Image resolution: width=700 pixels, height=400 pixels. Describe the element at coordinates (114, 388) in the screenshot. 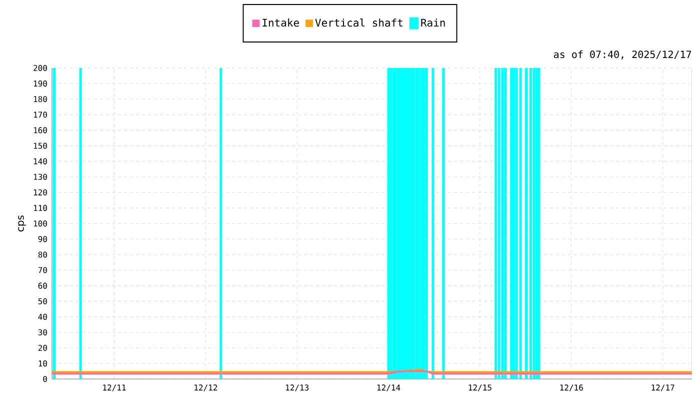

I see `x-tick-label: 12/11` at that location.